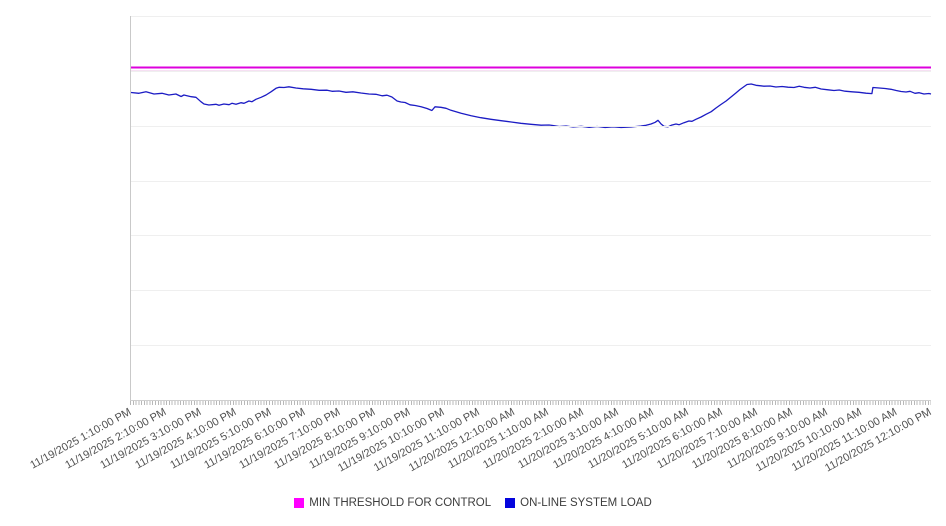 The image size is (946, 526). Describe the element at coordinates (400, 503) in the screenshot. I see `legend-label: MIN THRESHOLD FOR CONTROL` at that location.